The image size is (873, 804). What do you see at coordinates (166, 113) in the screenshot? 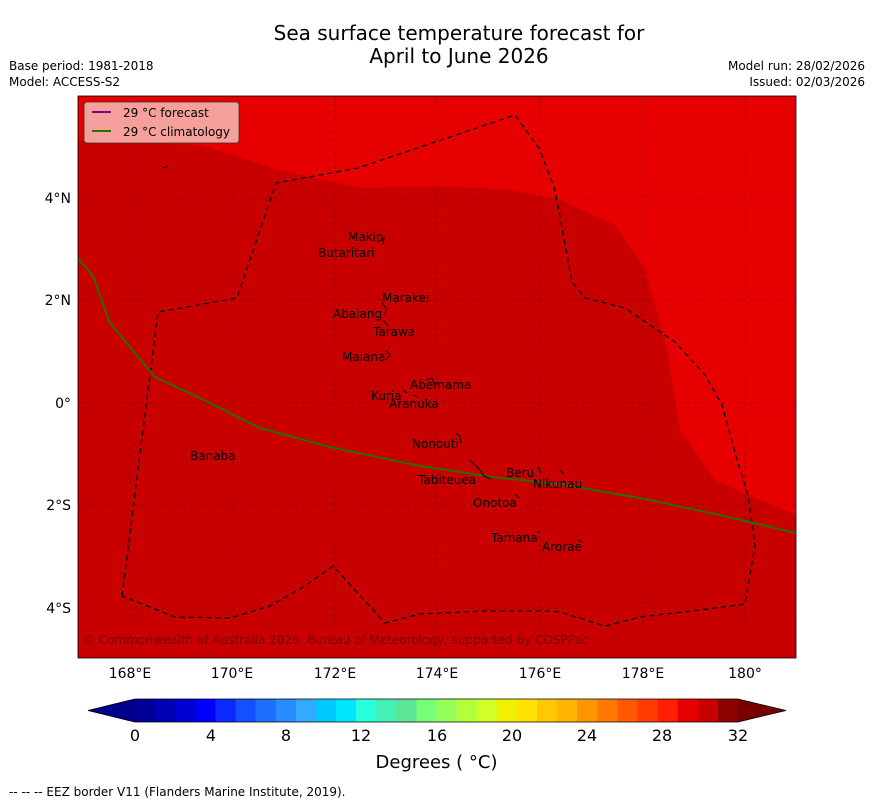
I see `forecast-legend-label: 29 °C forecast` at bounding box center [166, 113].